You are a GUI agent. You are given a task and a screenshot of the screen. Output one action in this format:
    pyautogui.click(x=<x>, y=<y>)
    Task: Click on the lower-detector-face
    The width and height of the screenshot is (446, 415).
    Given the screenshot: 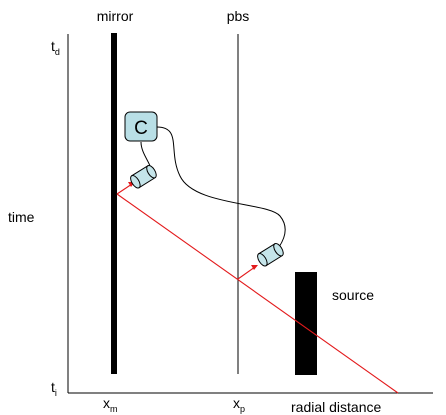 What is the action you would take?
    pyautogui.click(x=262, y=260)
    